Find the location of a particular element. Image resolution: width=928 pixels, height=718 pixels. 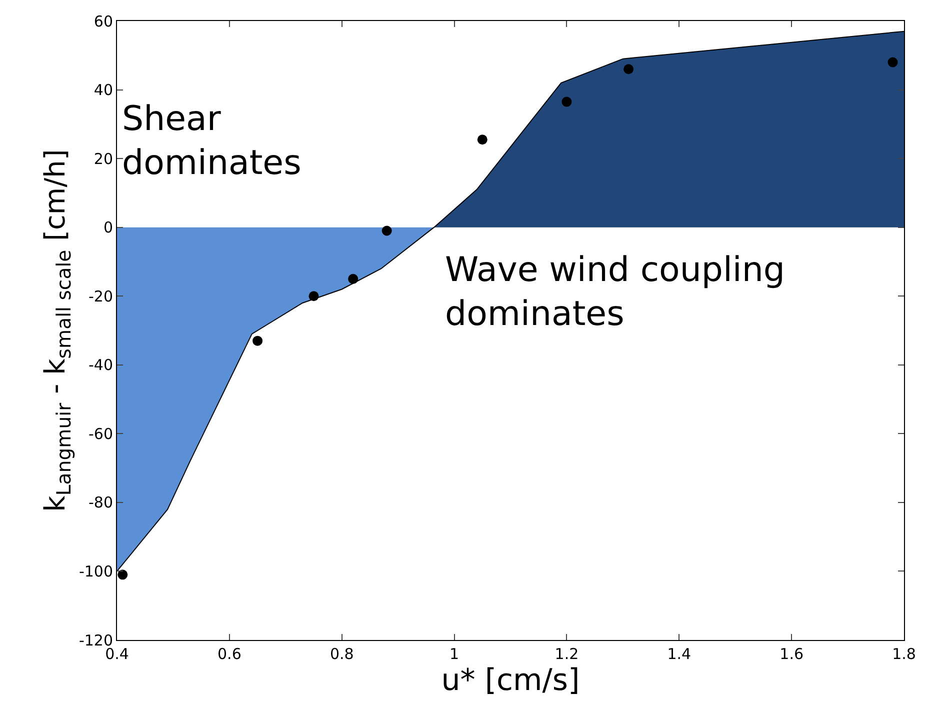

x-tick-label: 1.6 is located at coordinates (792, 654).